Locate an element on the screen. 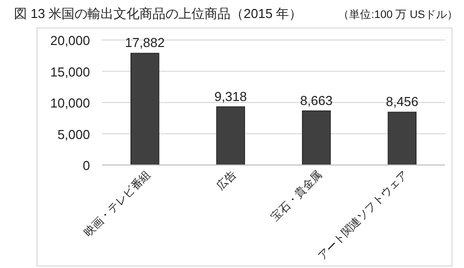 The width and height of the screenshot is (464, 268). y-tick-label: 0 is located at coordinates (86, 165).